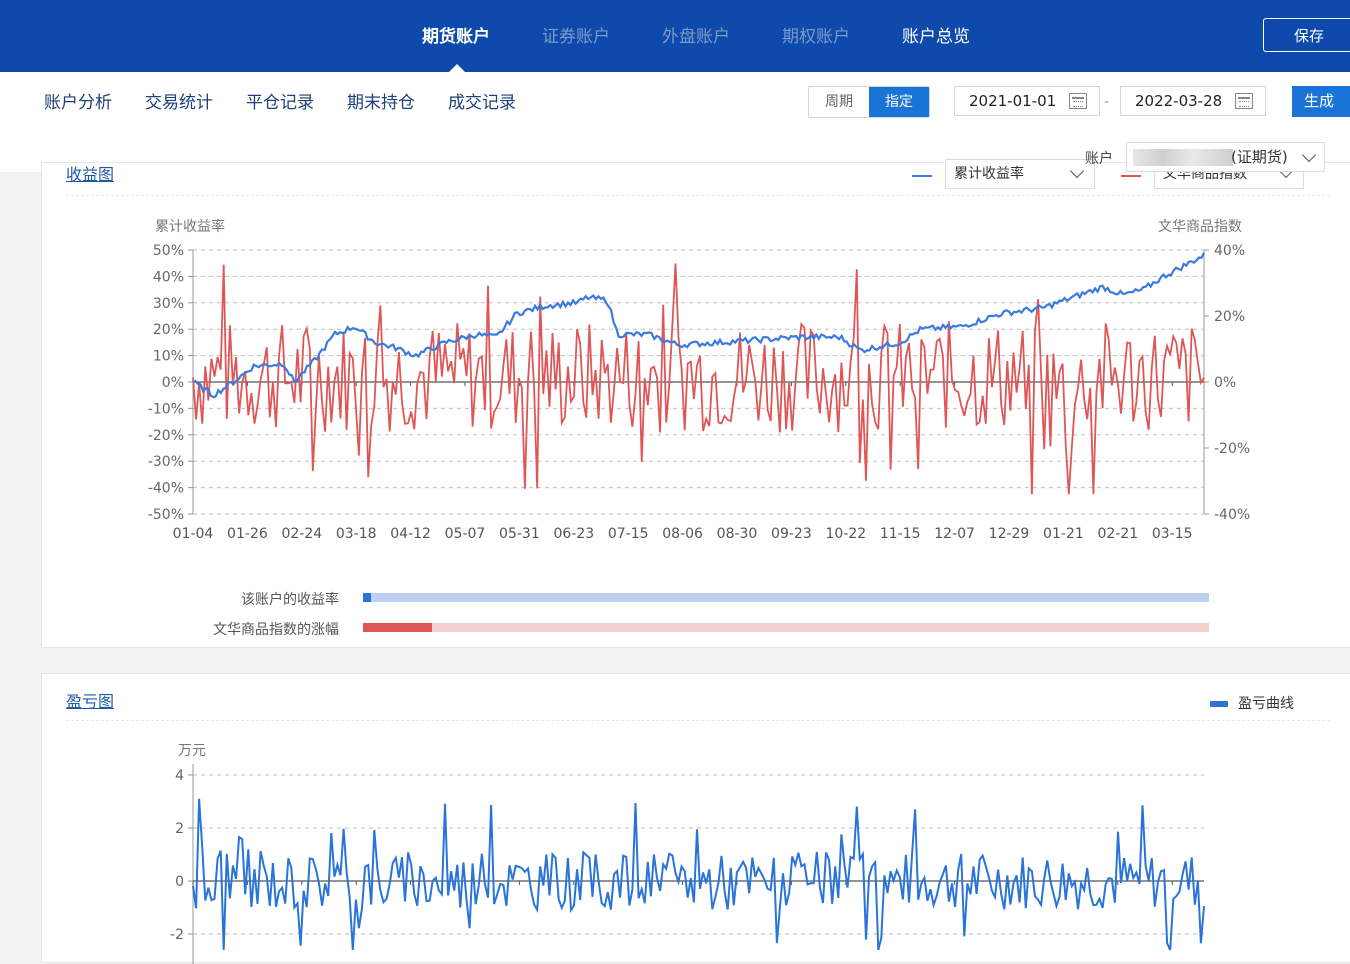 The width and height of the screenshot is (1350, 964). What do you see at coordinates (698, 325) in the screenshot?
I see `return-series-line` at bounding box center [698, 325].